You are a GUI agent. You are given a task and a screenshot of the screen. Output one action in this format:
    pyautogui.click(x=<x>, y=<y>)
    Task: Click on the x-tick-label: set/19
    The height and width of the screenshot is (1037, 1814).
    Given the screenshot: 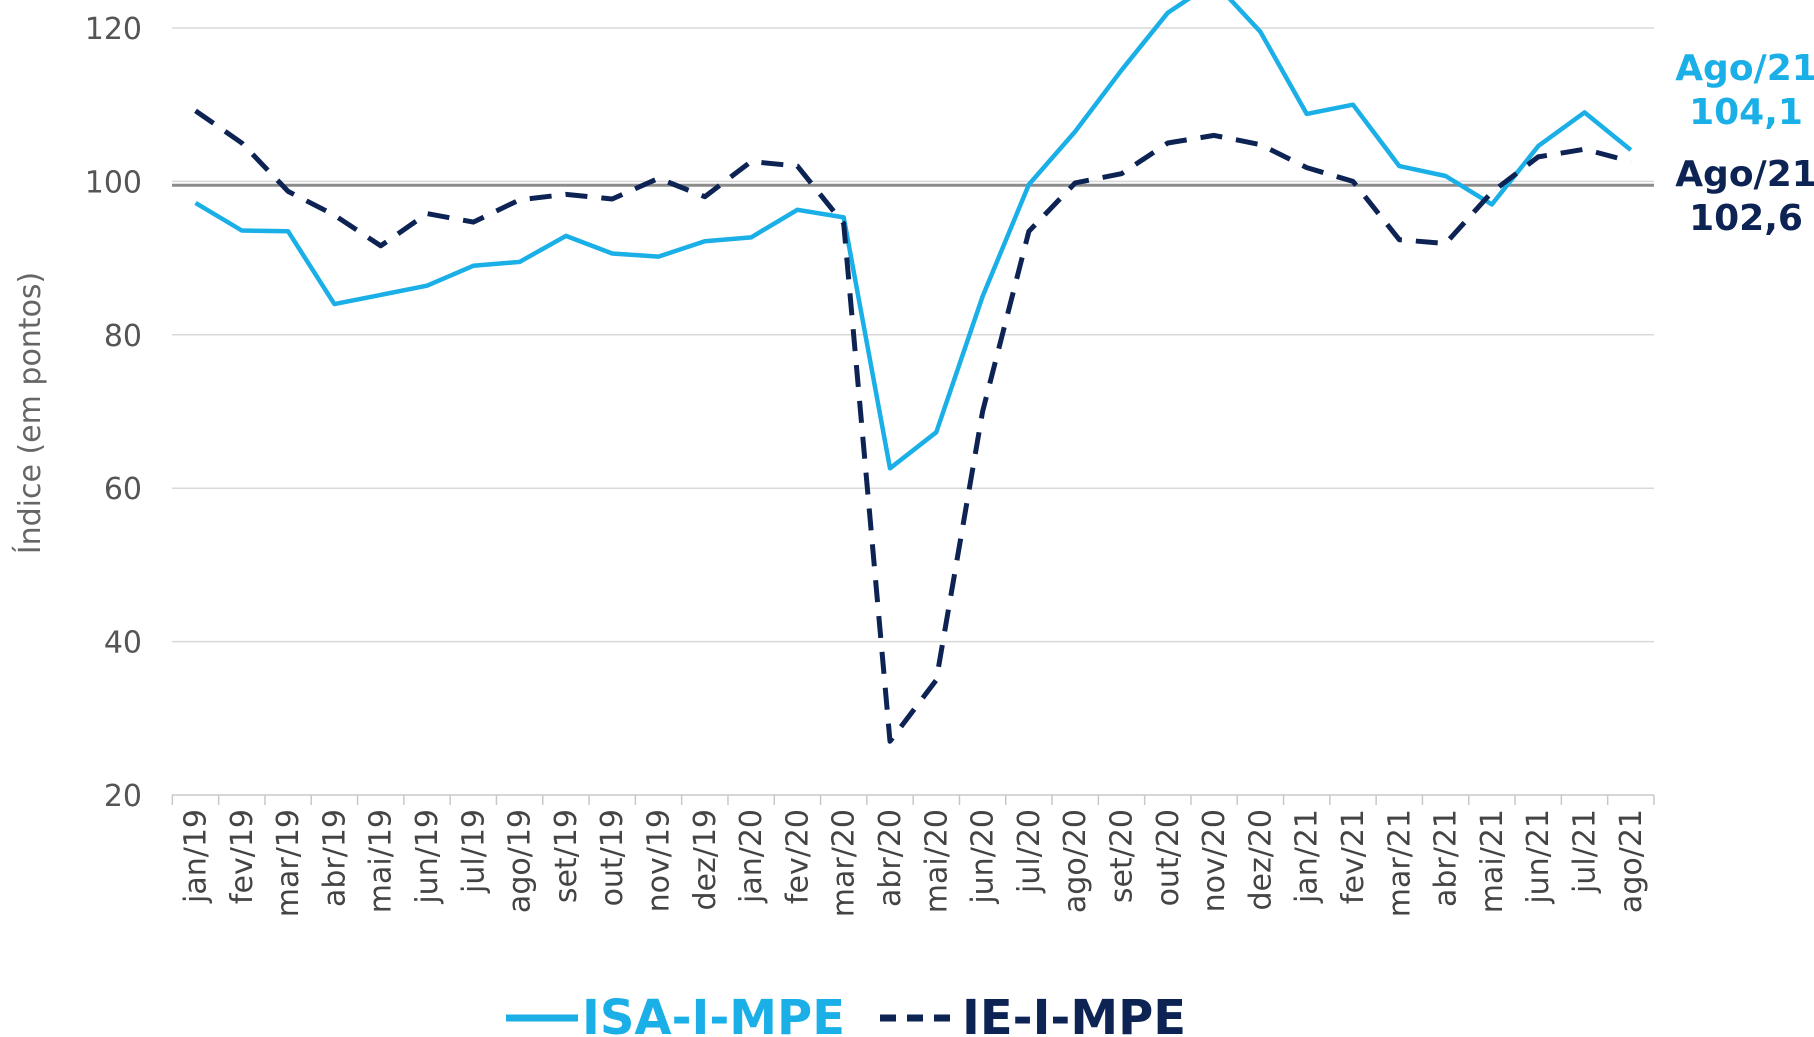 What is the action you would take?
    pyautogui.click(x=566, y=856)
    